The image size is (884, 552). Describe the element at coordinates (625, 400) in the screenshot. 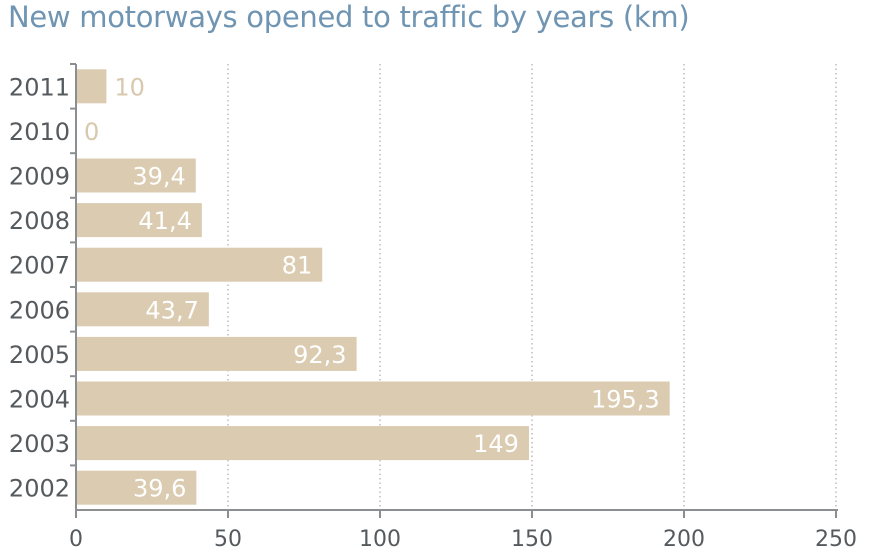

I see `data-label: 195,3` at that location.